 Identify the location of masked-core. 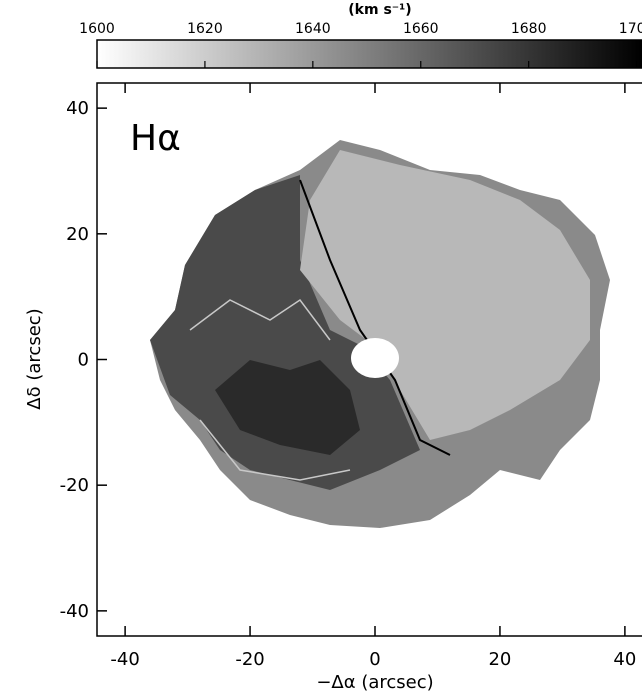
(375, 358).